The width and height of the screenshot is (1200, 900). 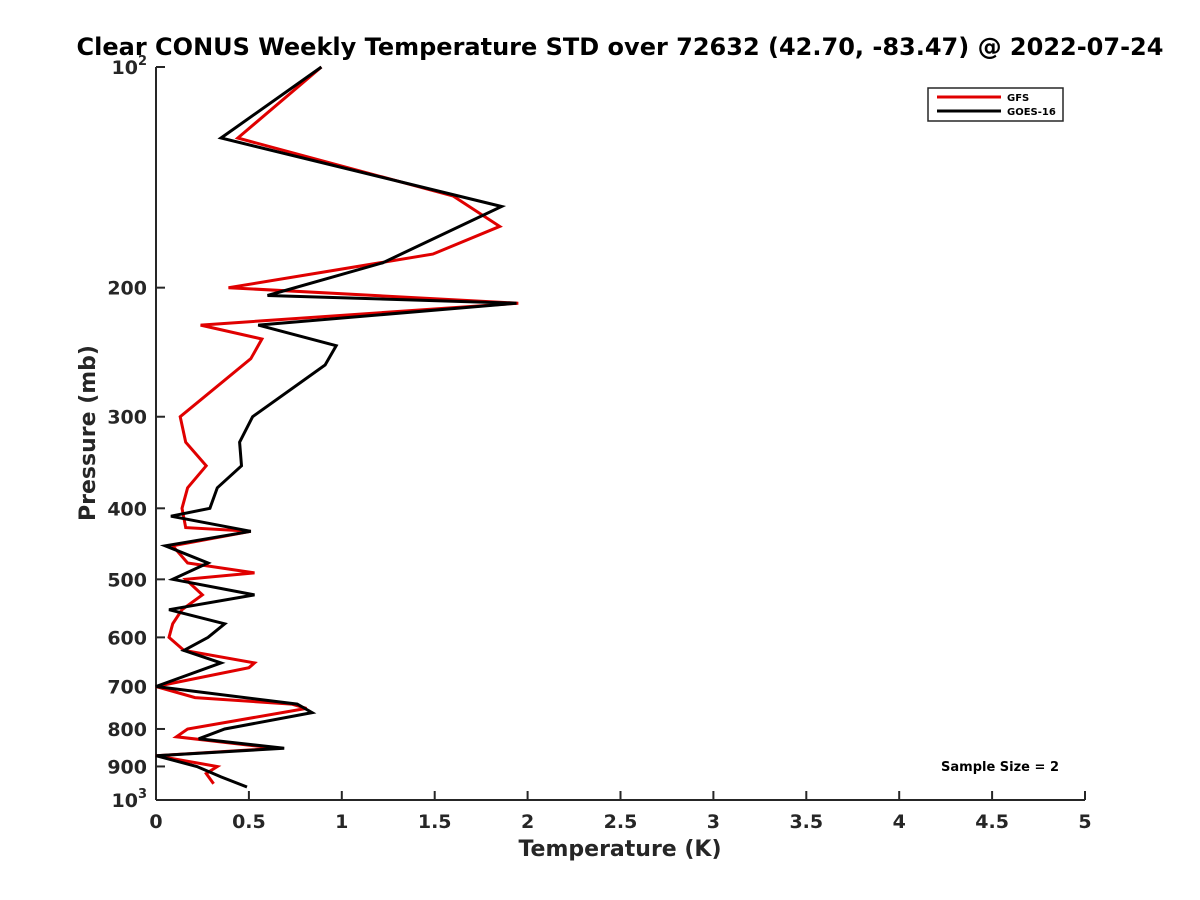 I want to click on x-tick-label: 0.5, so click(x=249, y=822).